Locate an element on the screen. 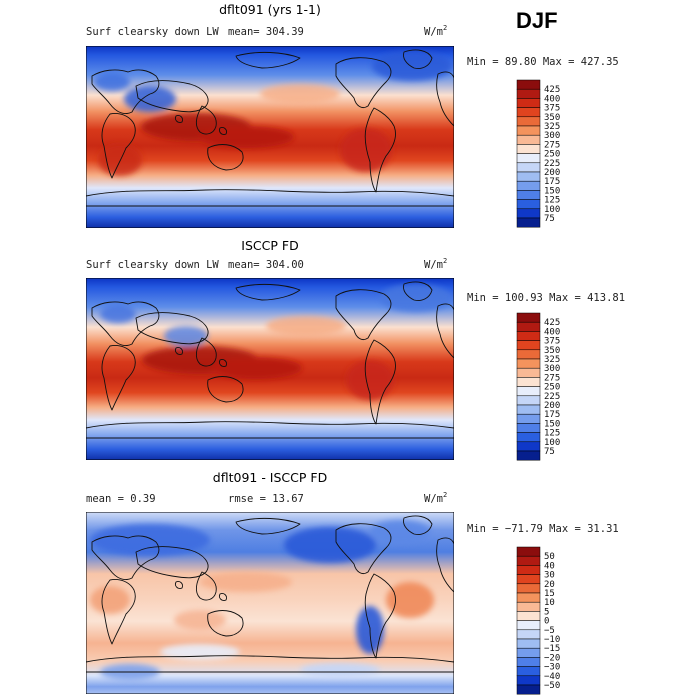 The height and width of the screenshot is (700, 700). minmax-label: Min = −71.79 Max = 31.31 is located at coordinates (543, 529).